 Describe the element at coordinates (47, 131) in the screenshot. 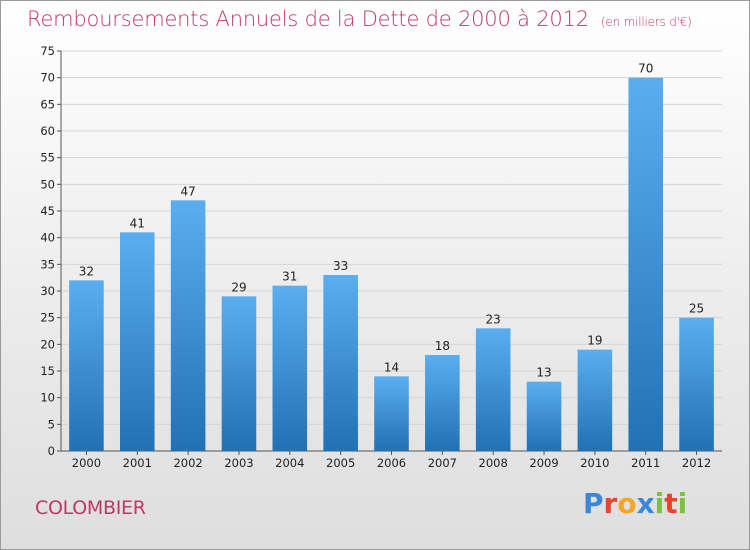

I see `y-tick-label: 60` at that location.